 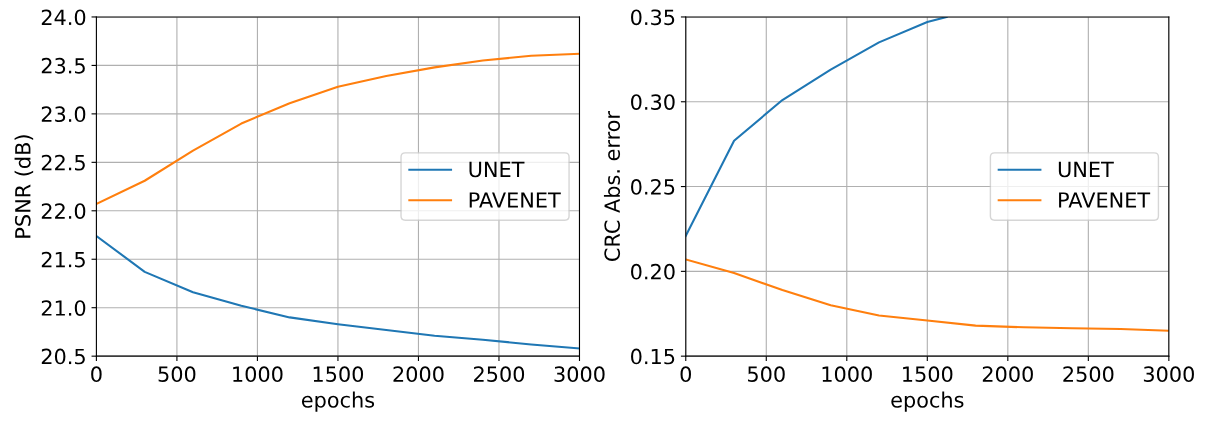 I want to click on y-tick-label: 22.5, so click(x=63, y=162).